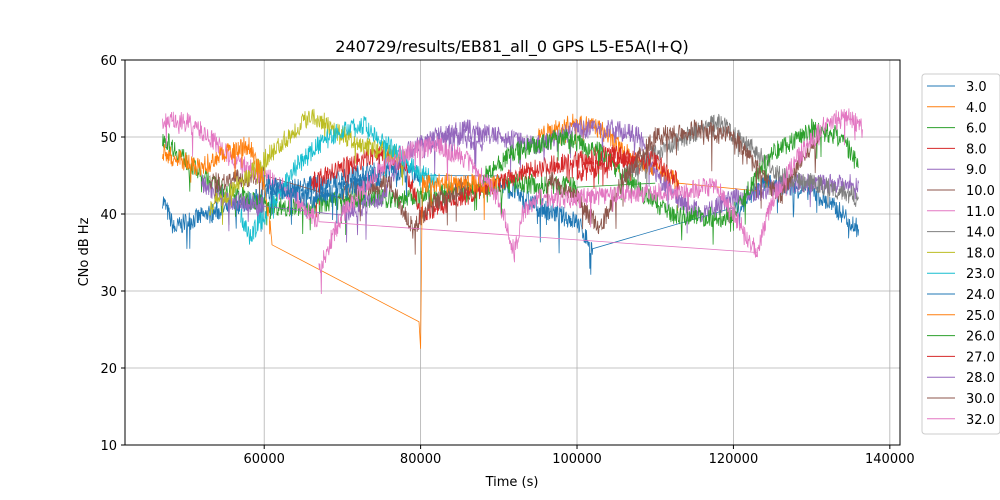  What do you see at coordinates (980, 357) in the screenshot?
I see `legend-label: 27.0` at bounding box center [980, 357].